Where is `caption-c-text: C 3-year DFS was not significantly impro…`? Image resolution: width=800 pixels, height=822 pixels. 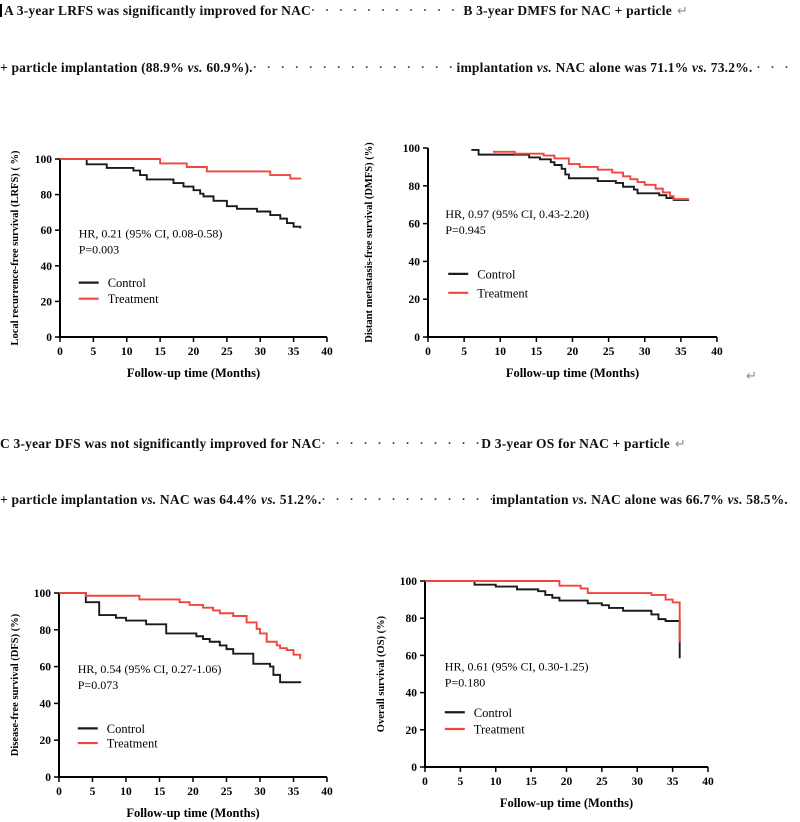 caption-c-text: C 3-year DFS was not significantly impro… is located at coordinates (161, 443).